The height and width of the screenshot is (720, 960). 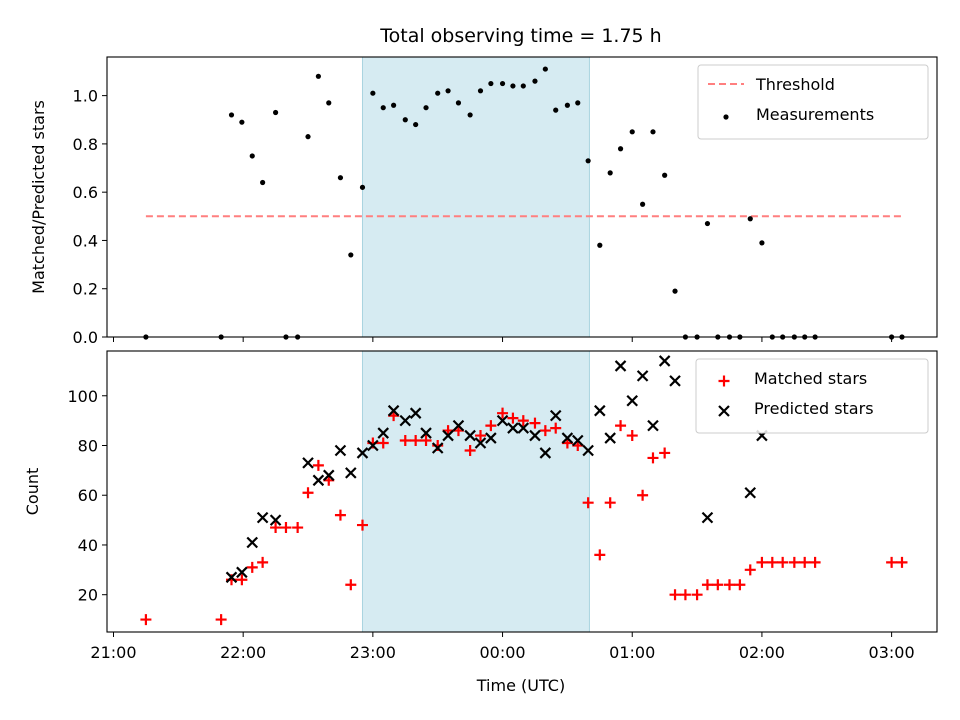 I want to click on legend-predicted-swatch, so click(x=724, y=411).